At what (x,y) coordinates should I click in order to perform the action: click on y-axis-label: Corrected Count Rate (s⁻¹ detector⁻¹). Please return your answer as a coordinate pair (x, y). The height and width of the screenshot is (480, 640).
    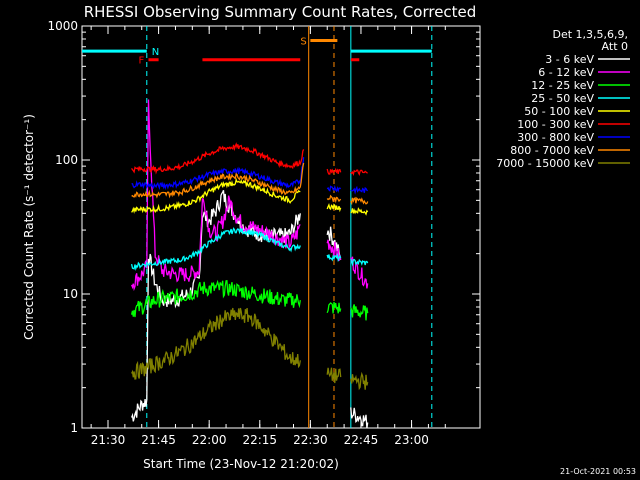
    Looking at the image, I should click on (29, 227).